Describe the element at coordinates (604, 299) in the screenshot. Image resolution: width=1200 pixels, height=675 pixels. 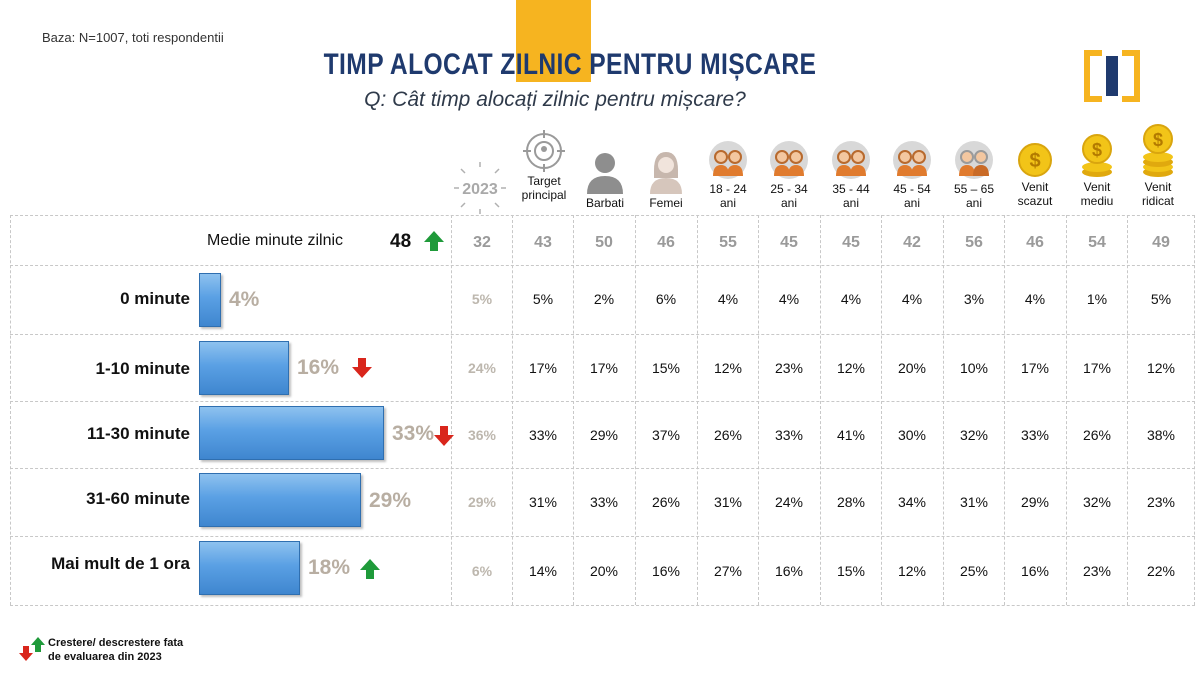
I see `table-cell: 2%` at that location.